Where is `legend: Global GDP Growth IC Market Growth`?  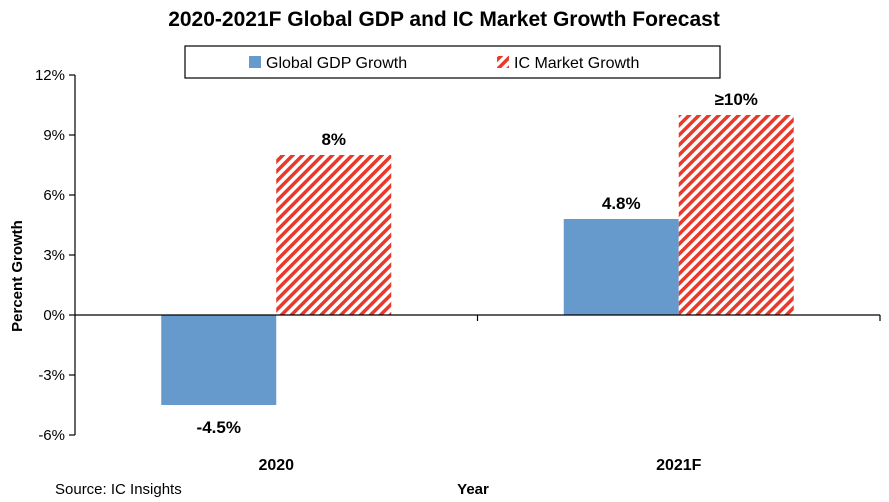 legend: Global GDP Growth IC Market Growth is located at coordinates (452, 62).